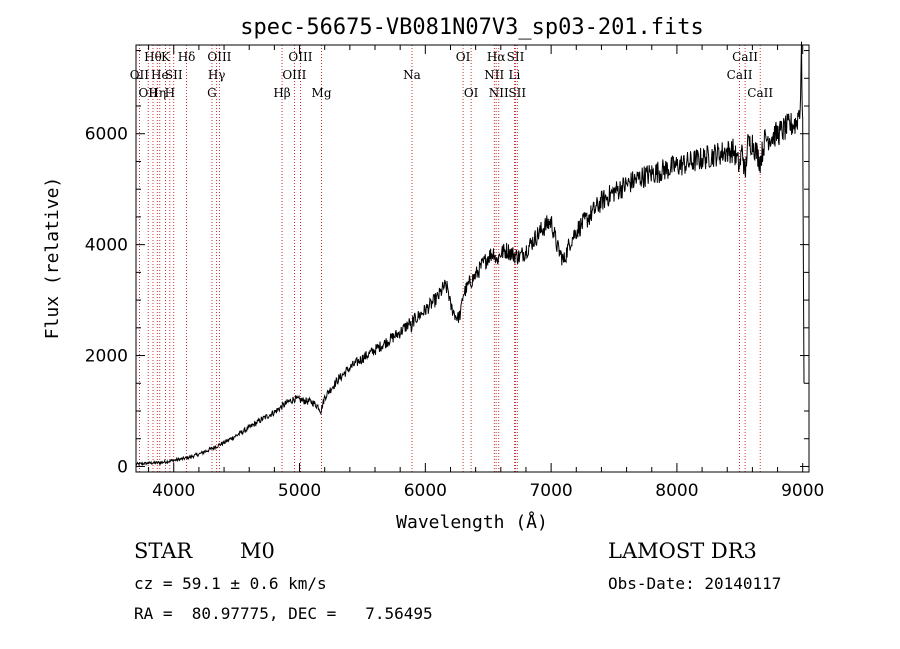 The height and width of the screenshot is (649, 900). I want to click on spectral-line-label: G, so click(212, 93).